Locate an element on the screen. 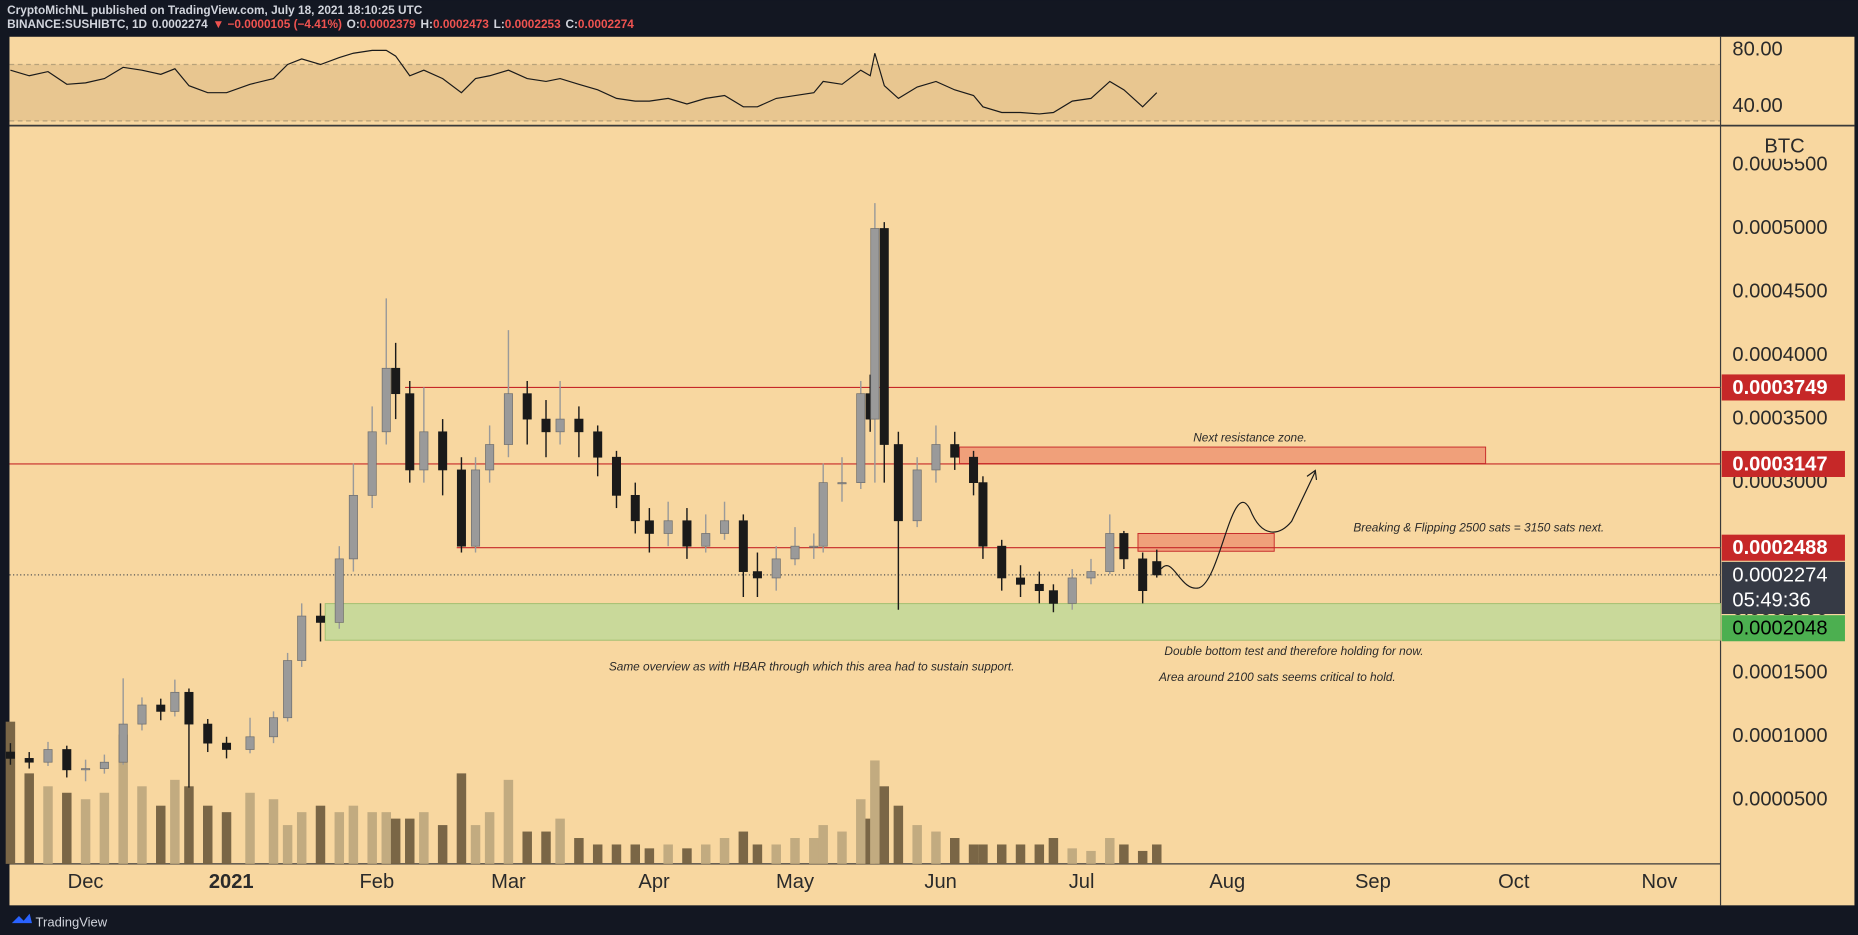  change: ▼ −0.0000105 (−4.41%) is located at coordinates (276, 24).